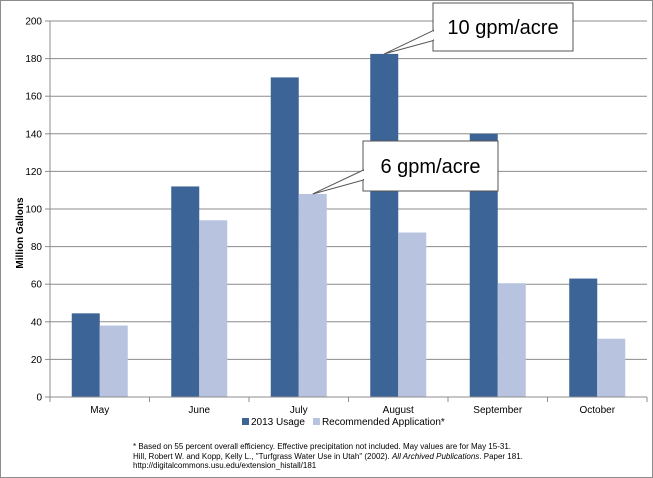 The image size is (653, 478). What do you see at coordinates (511, 340) in the screenshot?
I see `bar-recommended-application-september` at bounding box center [511, 340].